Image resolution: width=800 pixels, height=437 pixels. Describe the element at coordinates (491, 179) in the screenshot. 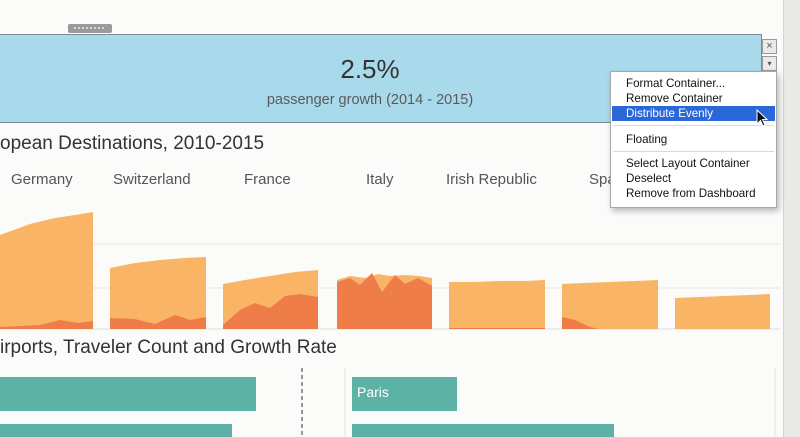

I see `country-header: Irish Republic` at that location.